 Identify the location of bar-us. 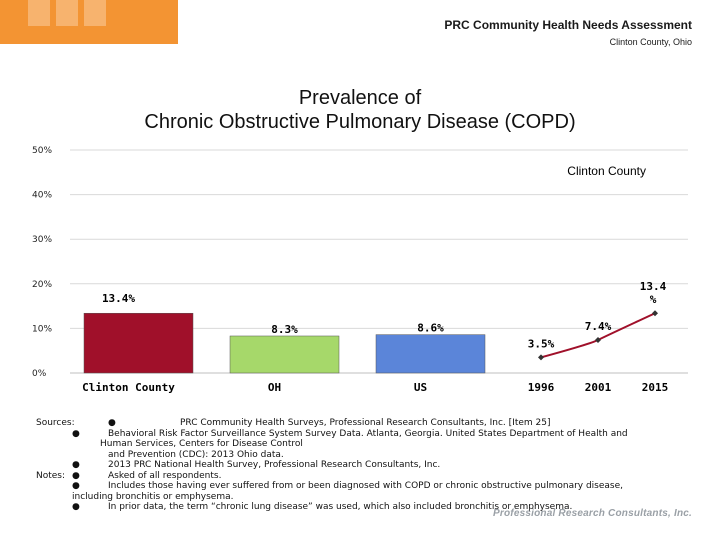
(430, 354).